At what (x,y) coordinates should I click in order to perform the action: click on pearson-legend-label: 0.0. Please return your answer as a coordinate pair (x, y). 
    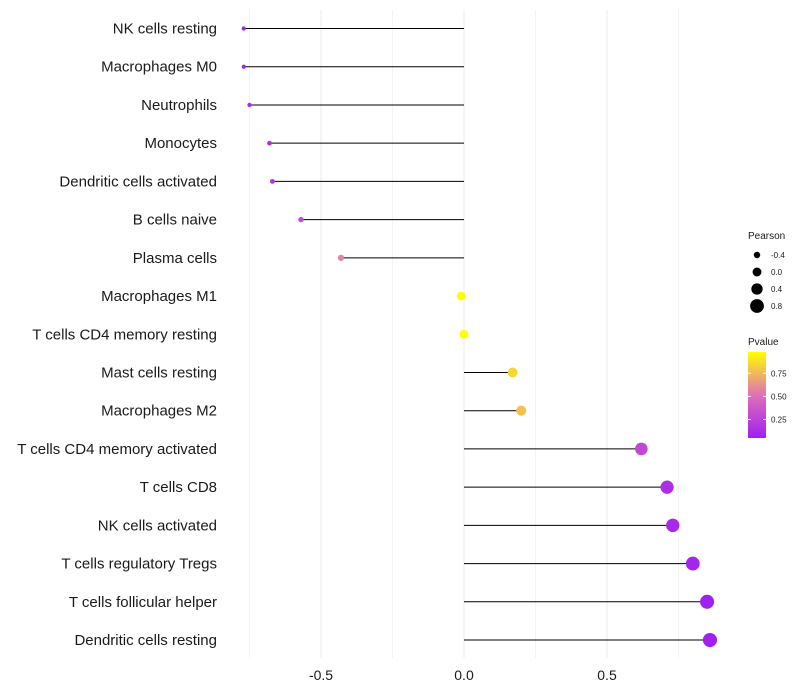
    Looking at the image, I should click on (777, 272).